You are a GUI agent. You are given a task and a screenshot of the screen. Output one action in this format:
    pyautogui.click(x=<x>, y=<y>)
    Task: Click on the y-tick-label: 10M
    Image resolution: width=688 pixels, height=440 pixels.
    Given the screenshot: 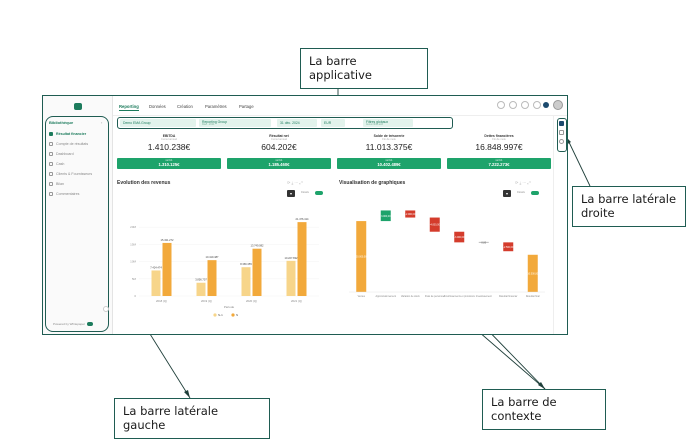 What is the action you would take?
    pyautogui.click(x=133, y=262)
    